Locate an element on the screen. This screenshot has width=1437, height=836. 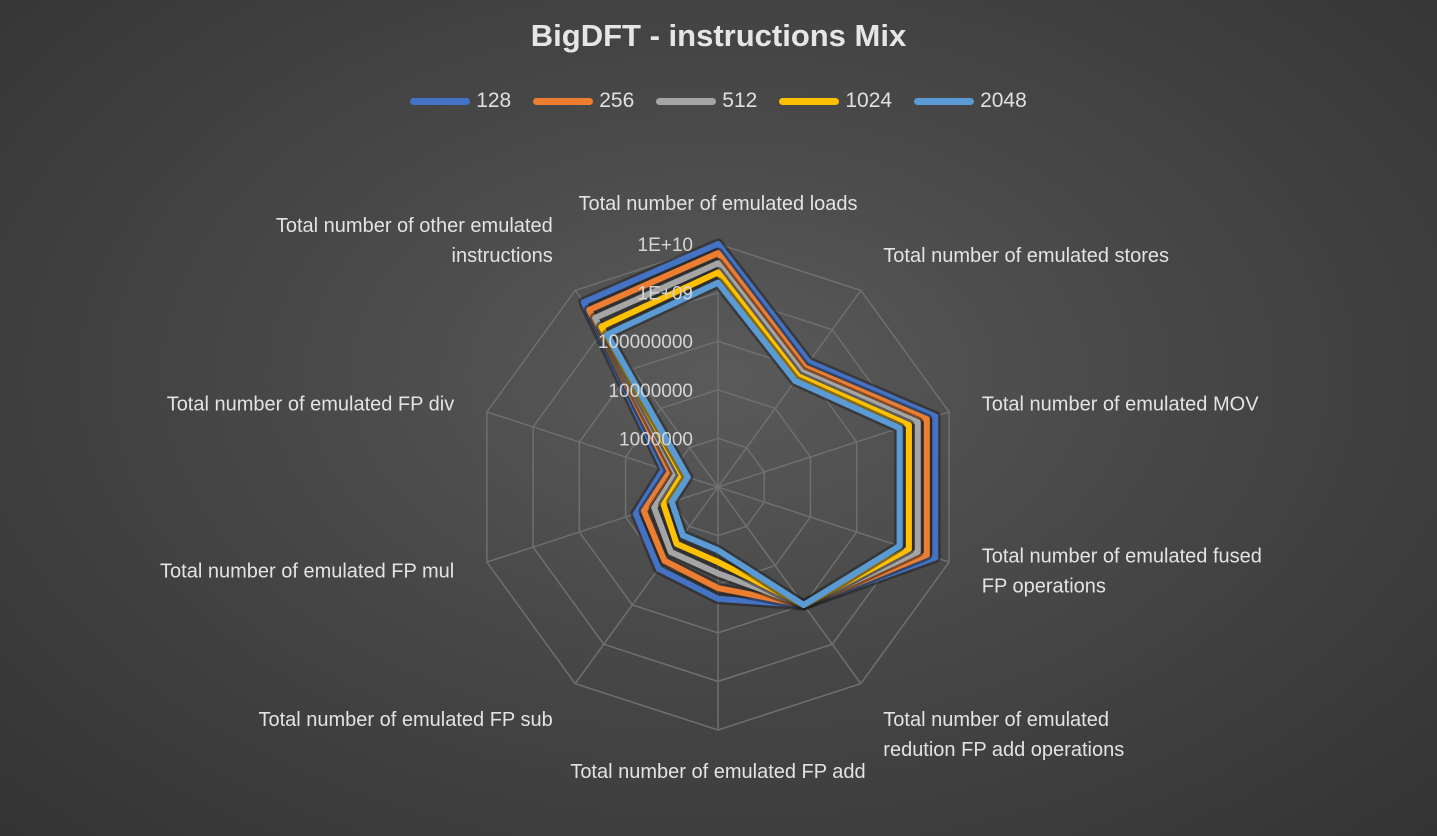
axis-label: redution FP add operations is located at coordinates (1003, 750).